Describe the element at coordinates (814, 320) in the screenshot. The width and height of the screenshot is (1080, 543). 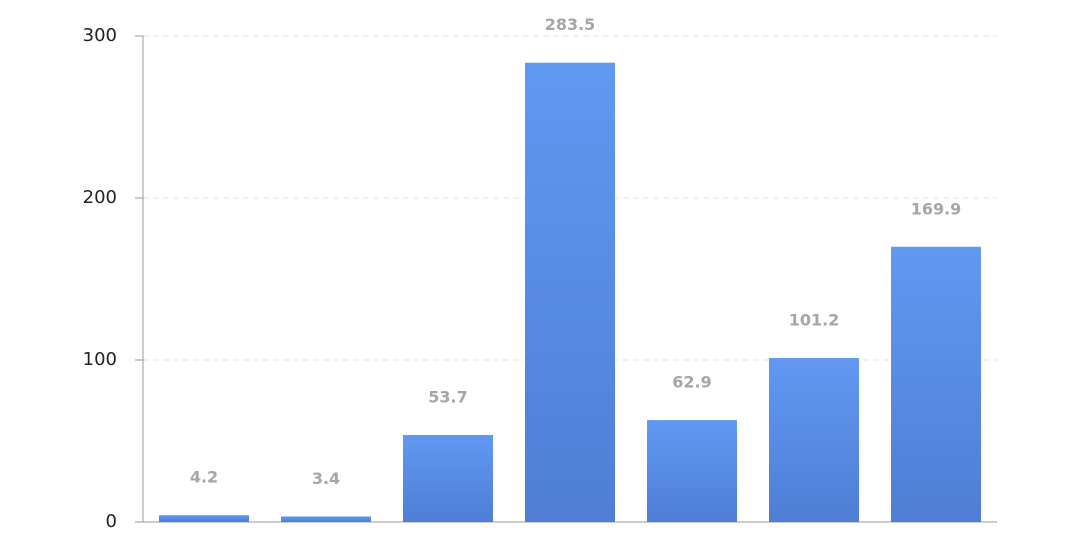
I see `value-label: 101.2` at that location.